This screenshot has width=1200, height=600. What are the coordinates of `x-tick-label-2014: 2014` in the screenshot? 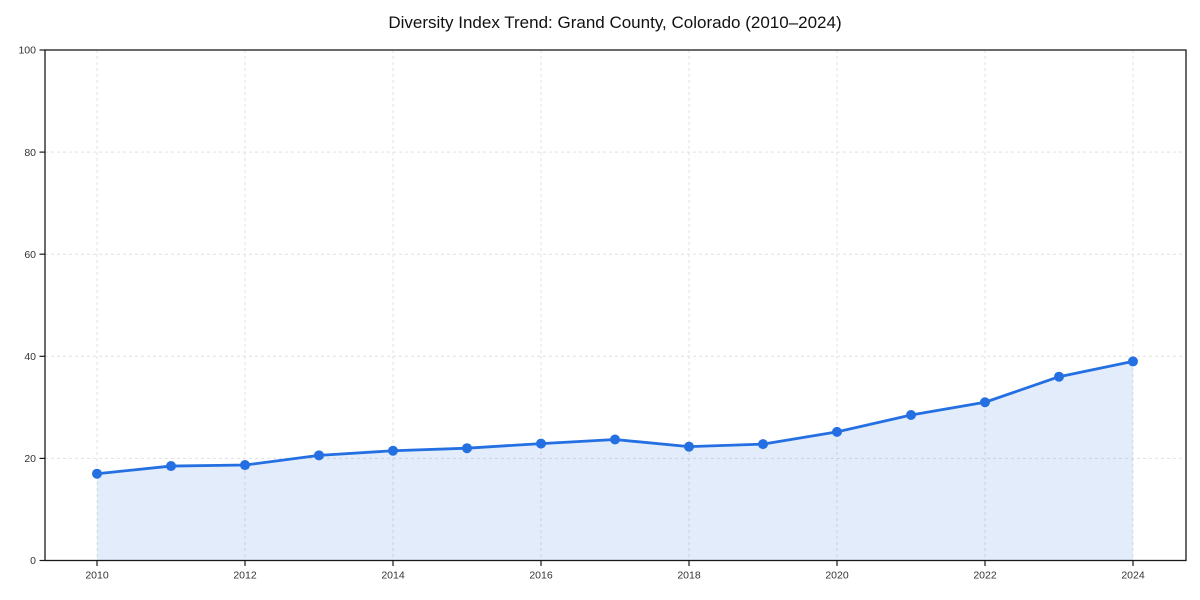 It's located at (393, 576).